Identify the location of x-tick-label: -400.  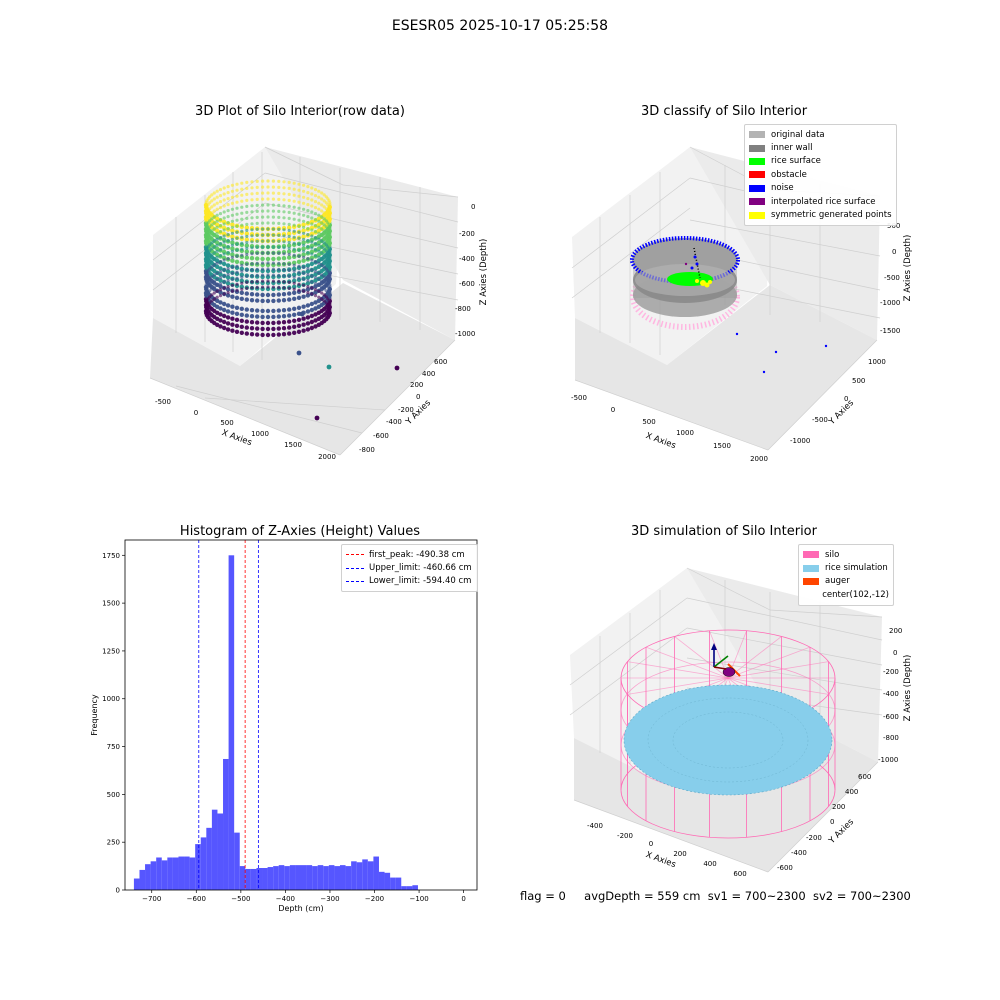
(595, 826).